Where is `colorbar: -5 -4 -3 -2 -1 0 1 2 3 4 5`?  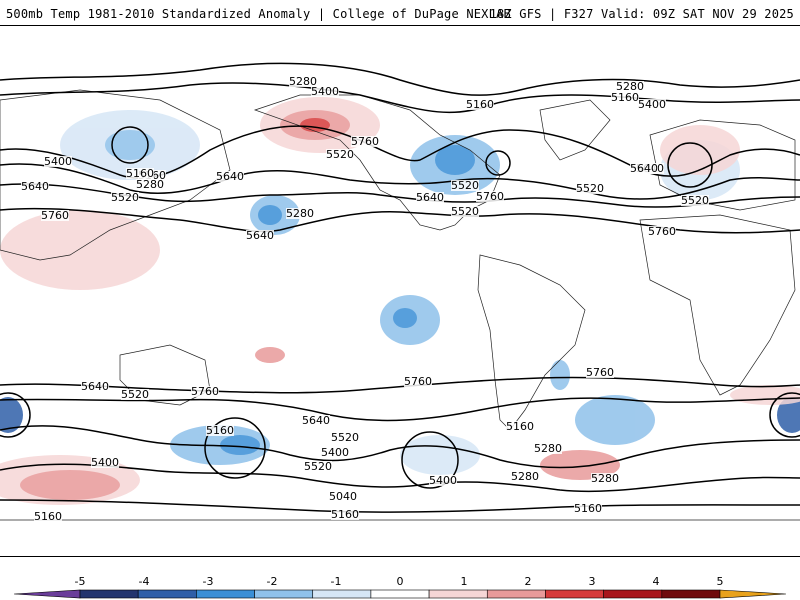
colorbar: -5 -4 -3 -2 -1 0 1 2 3 4 5 is located at coordinates (400, 587).